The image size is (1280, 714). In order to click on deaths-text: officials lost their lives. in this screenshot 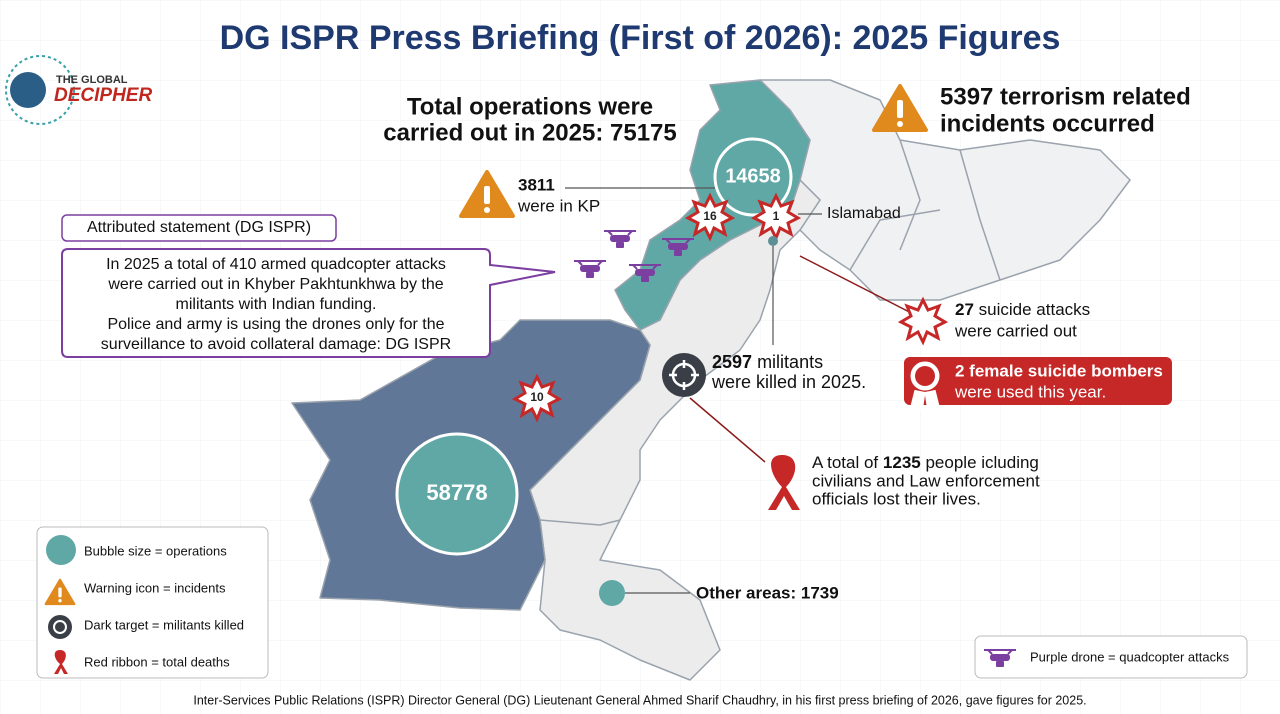, I will do `click(896, 498)`.